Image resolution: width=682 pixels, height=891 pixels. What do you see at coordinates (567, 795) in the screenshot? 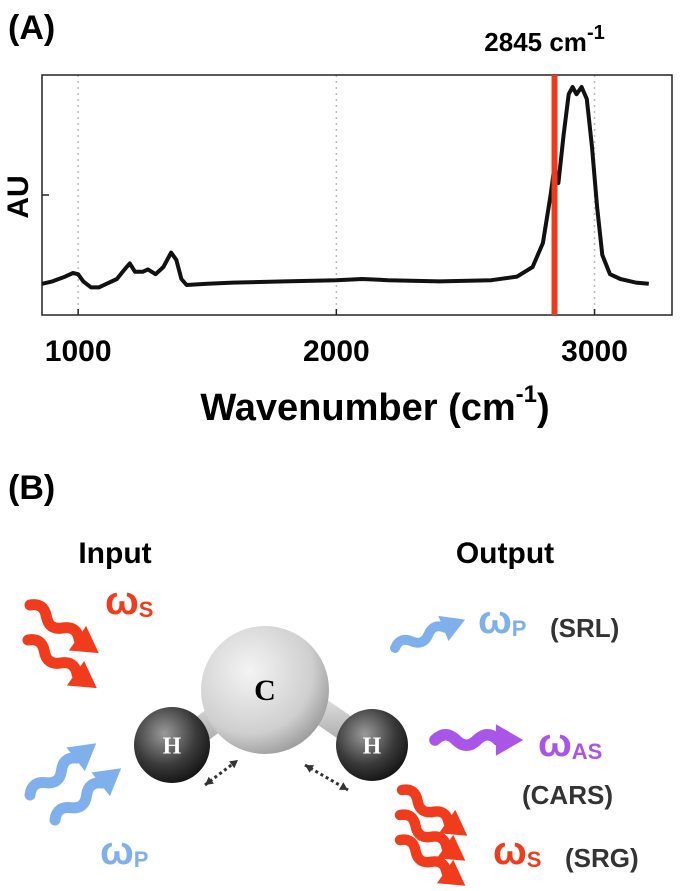
I see `beam-note: (CARS)` at bounding box center [567, 795].